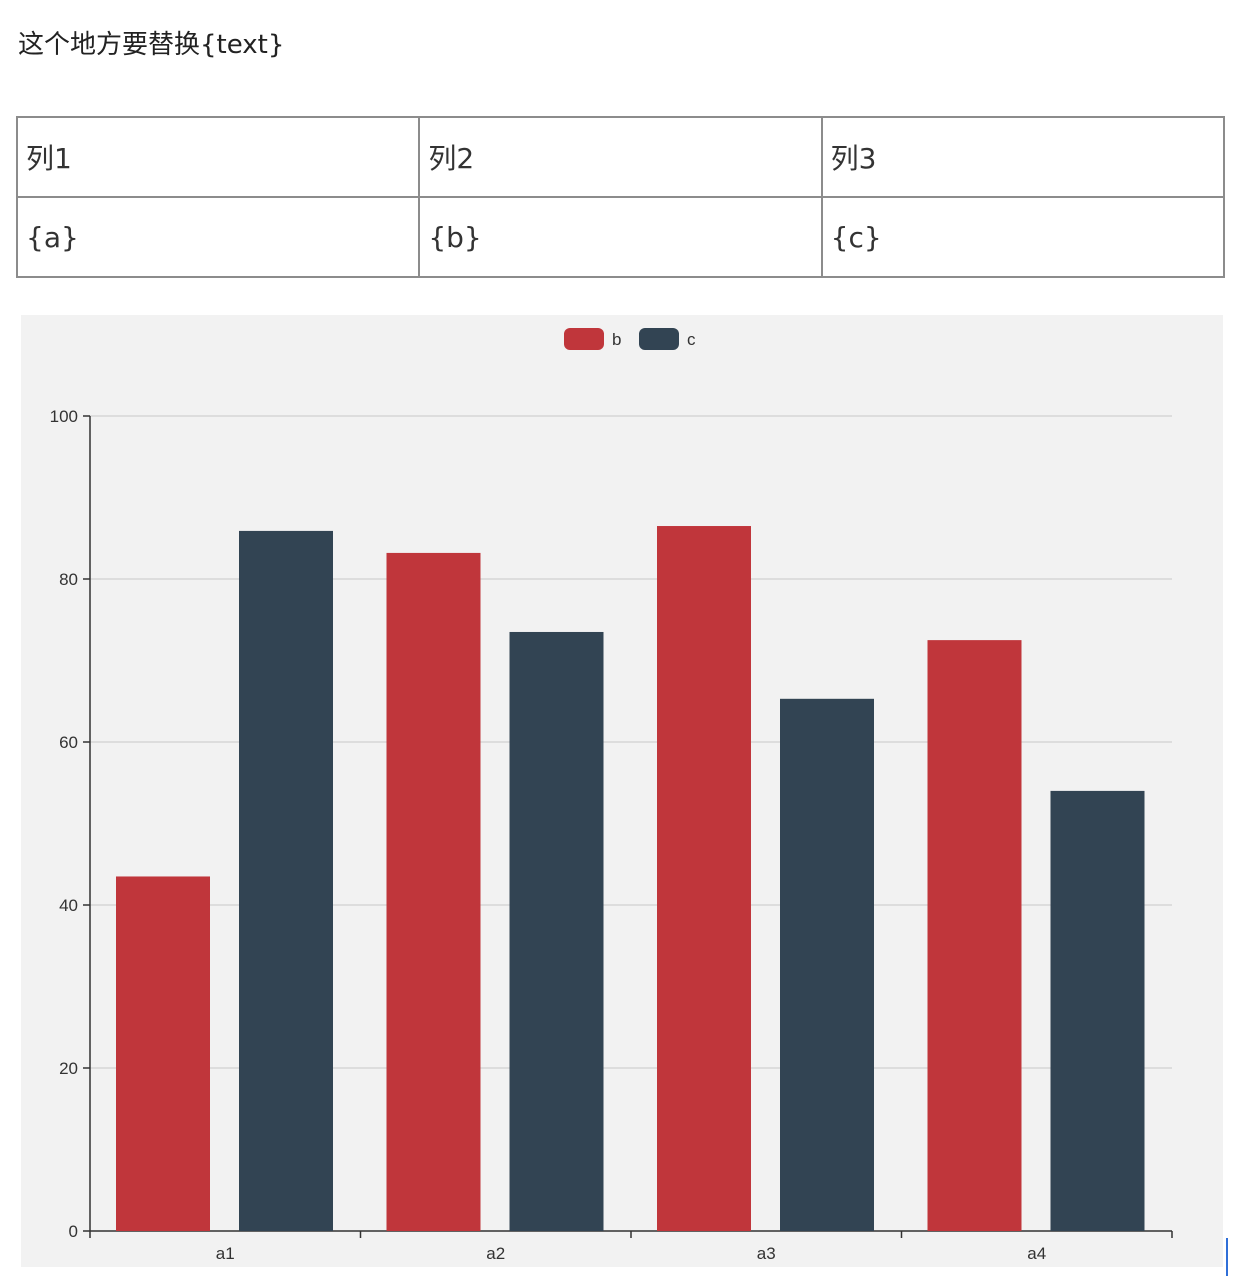 The height and width of the screenshot is (1284, 1242). What do you see at coordinates (704, 878) in the screenshot?
I see `bar-b-a3` at bounding box center [704, 878].